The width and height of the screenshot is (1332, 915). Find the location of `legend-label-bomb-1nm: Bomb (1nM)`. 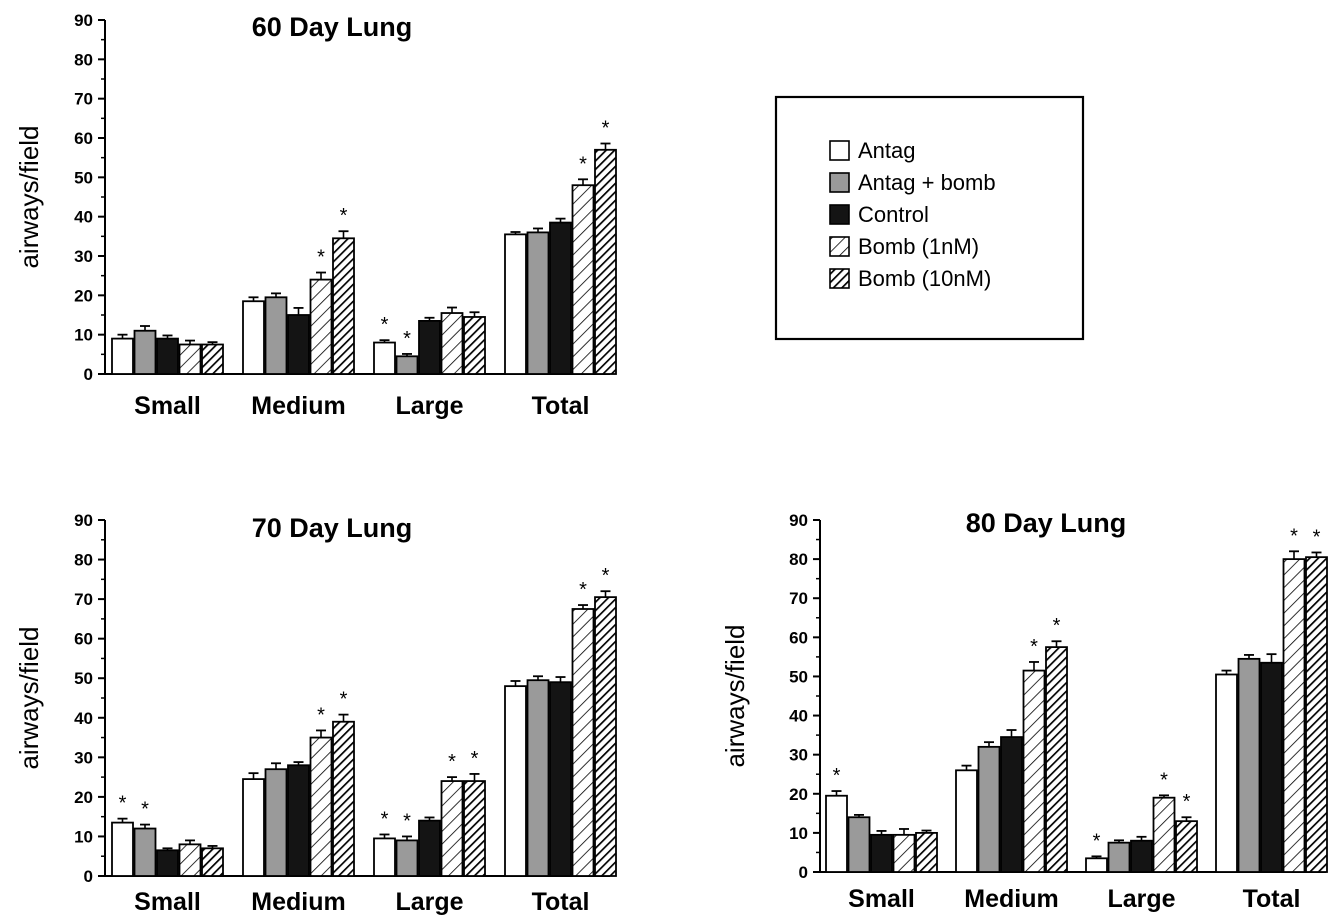

legend-label-bomb-1nm: Bomb (1nM) is located at coordinates (918, 246).